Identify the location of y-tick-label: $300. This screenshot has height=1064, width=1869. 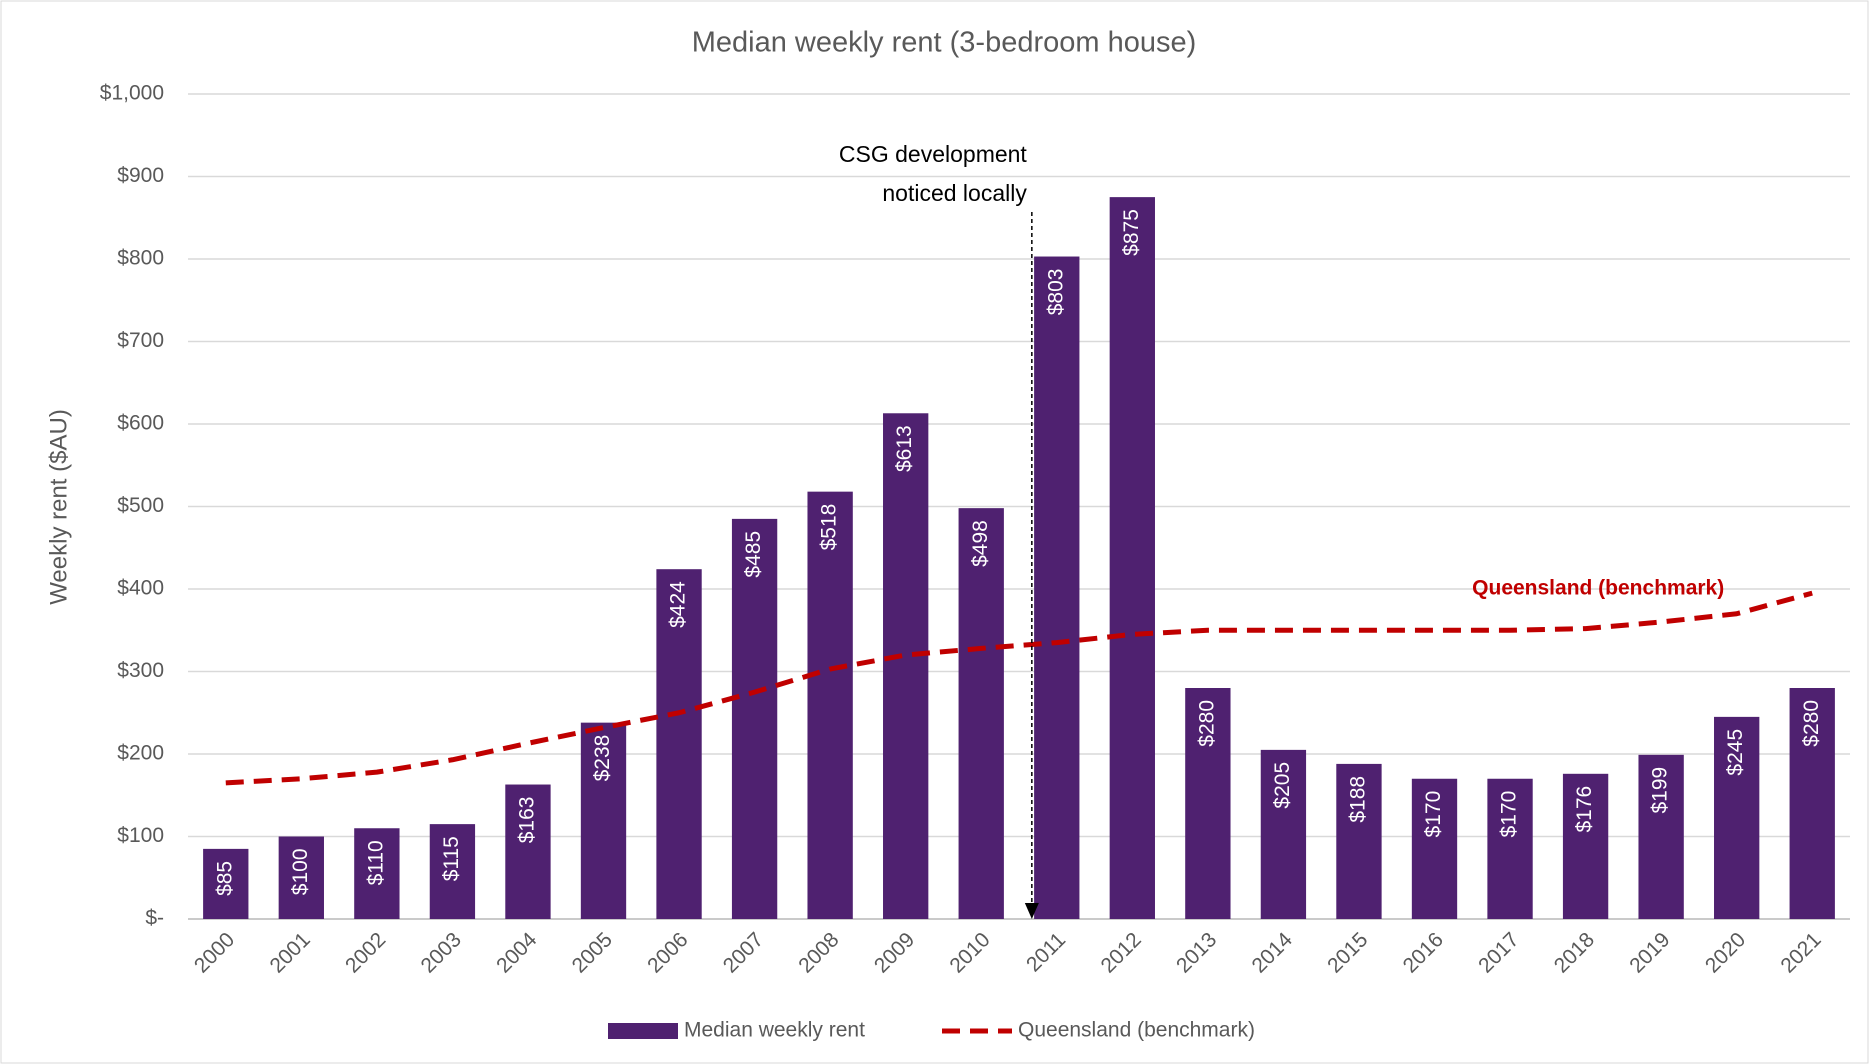
(140, 670).